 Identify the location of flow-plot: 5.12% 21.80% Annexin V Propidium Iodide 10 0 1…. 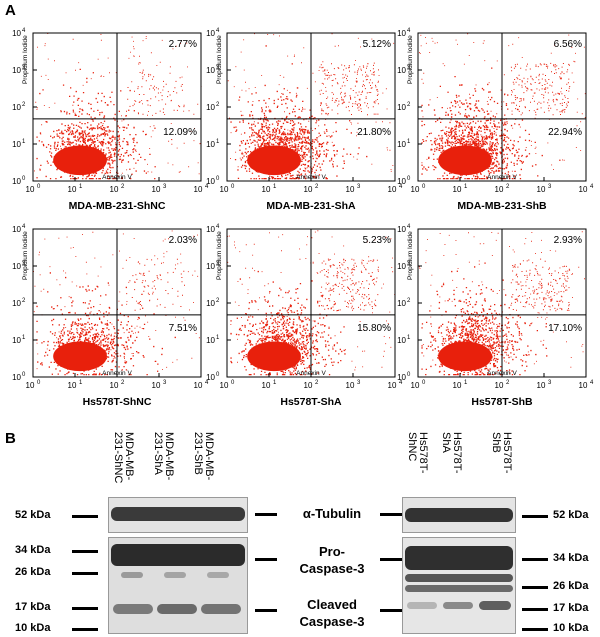
(304, 111).